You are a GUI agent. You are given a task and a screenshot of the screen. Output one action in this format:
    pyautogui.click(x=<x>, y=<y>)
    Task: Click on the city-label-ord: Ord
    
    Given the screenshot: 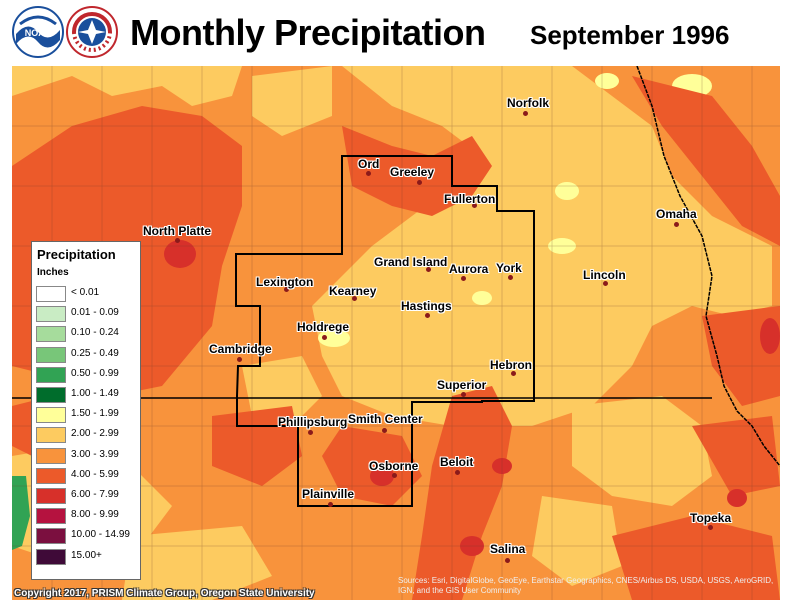 What is the action you would take?
    pyautogui.click(x=369, y=164)
    